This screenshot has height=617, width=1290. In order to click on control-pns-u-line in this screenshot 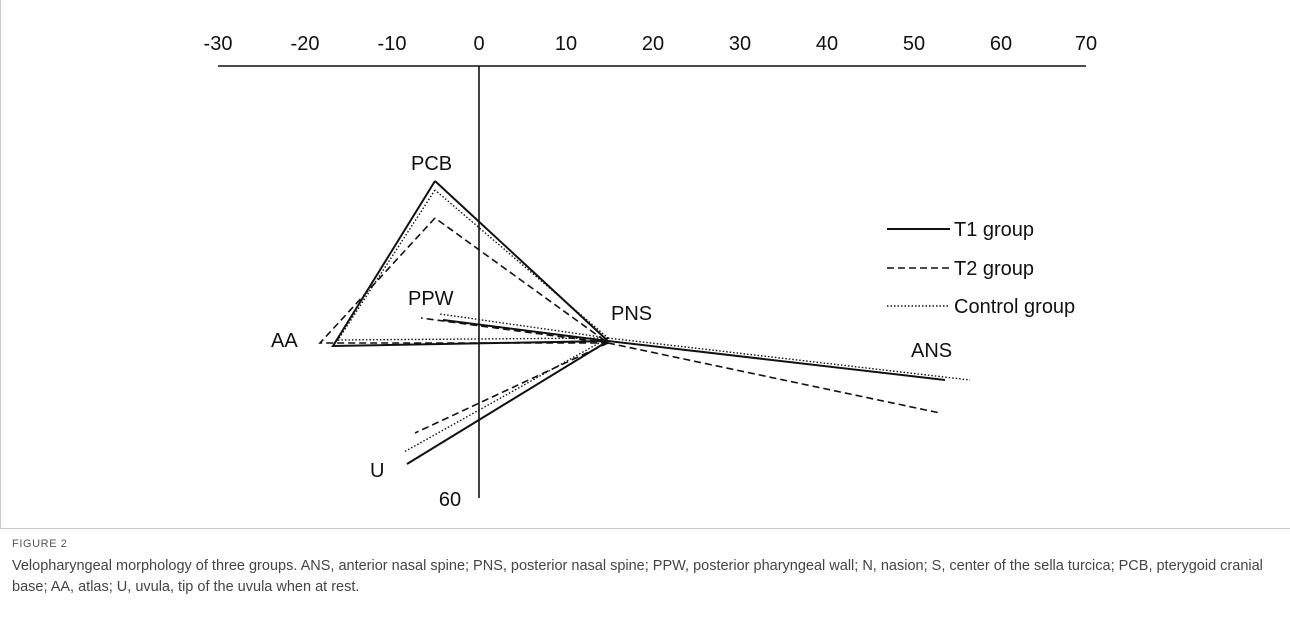, I will do `click(506, 395)`.